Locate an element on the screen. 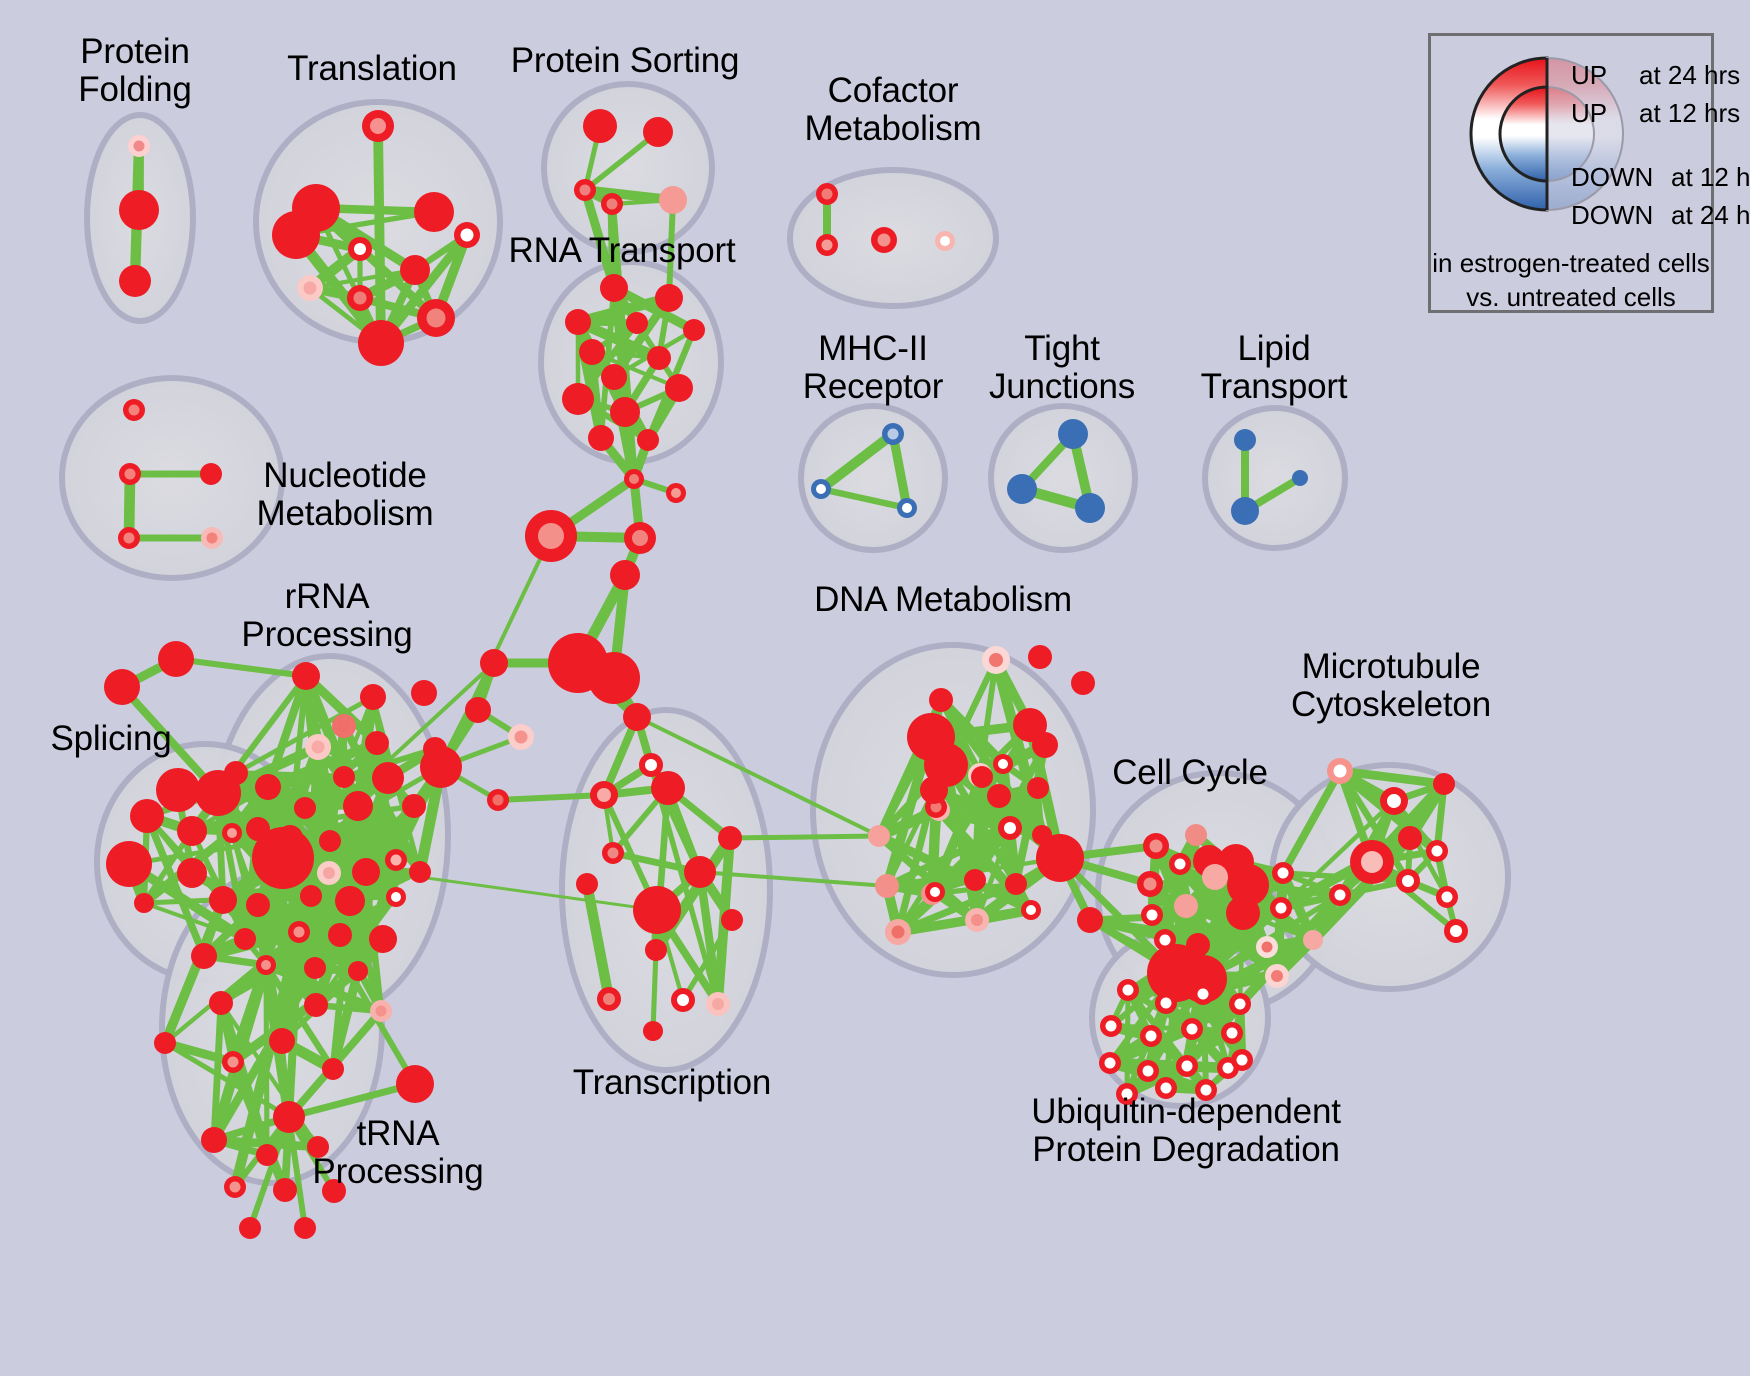 This screenshot has width=1750, height=1376. legend-caption-line2: vs. untreated cells is located at coordinates (1571, 297).